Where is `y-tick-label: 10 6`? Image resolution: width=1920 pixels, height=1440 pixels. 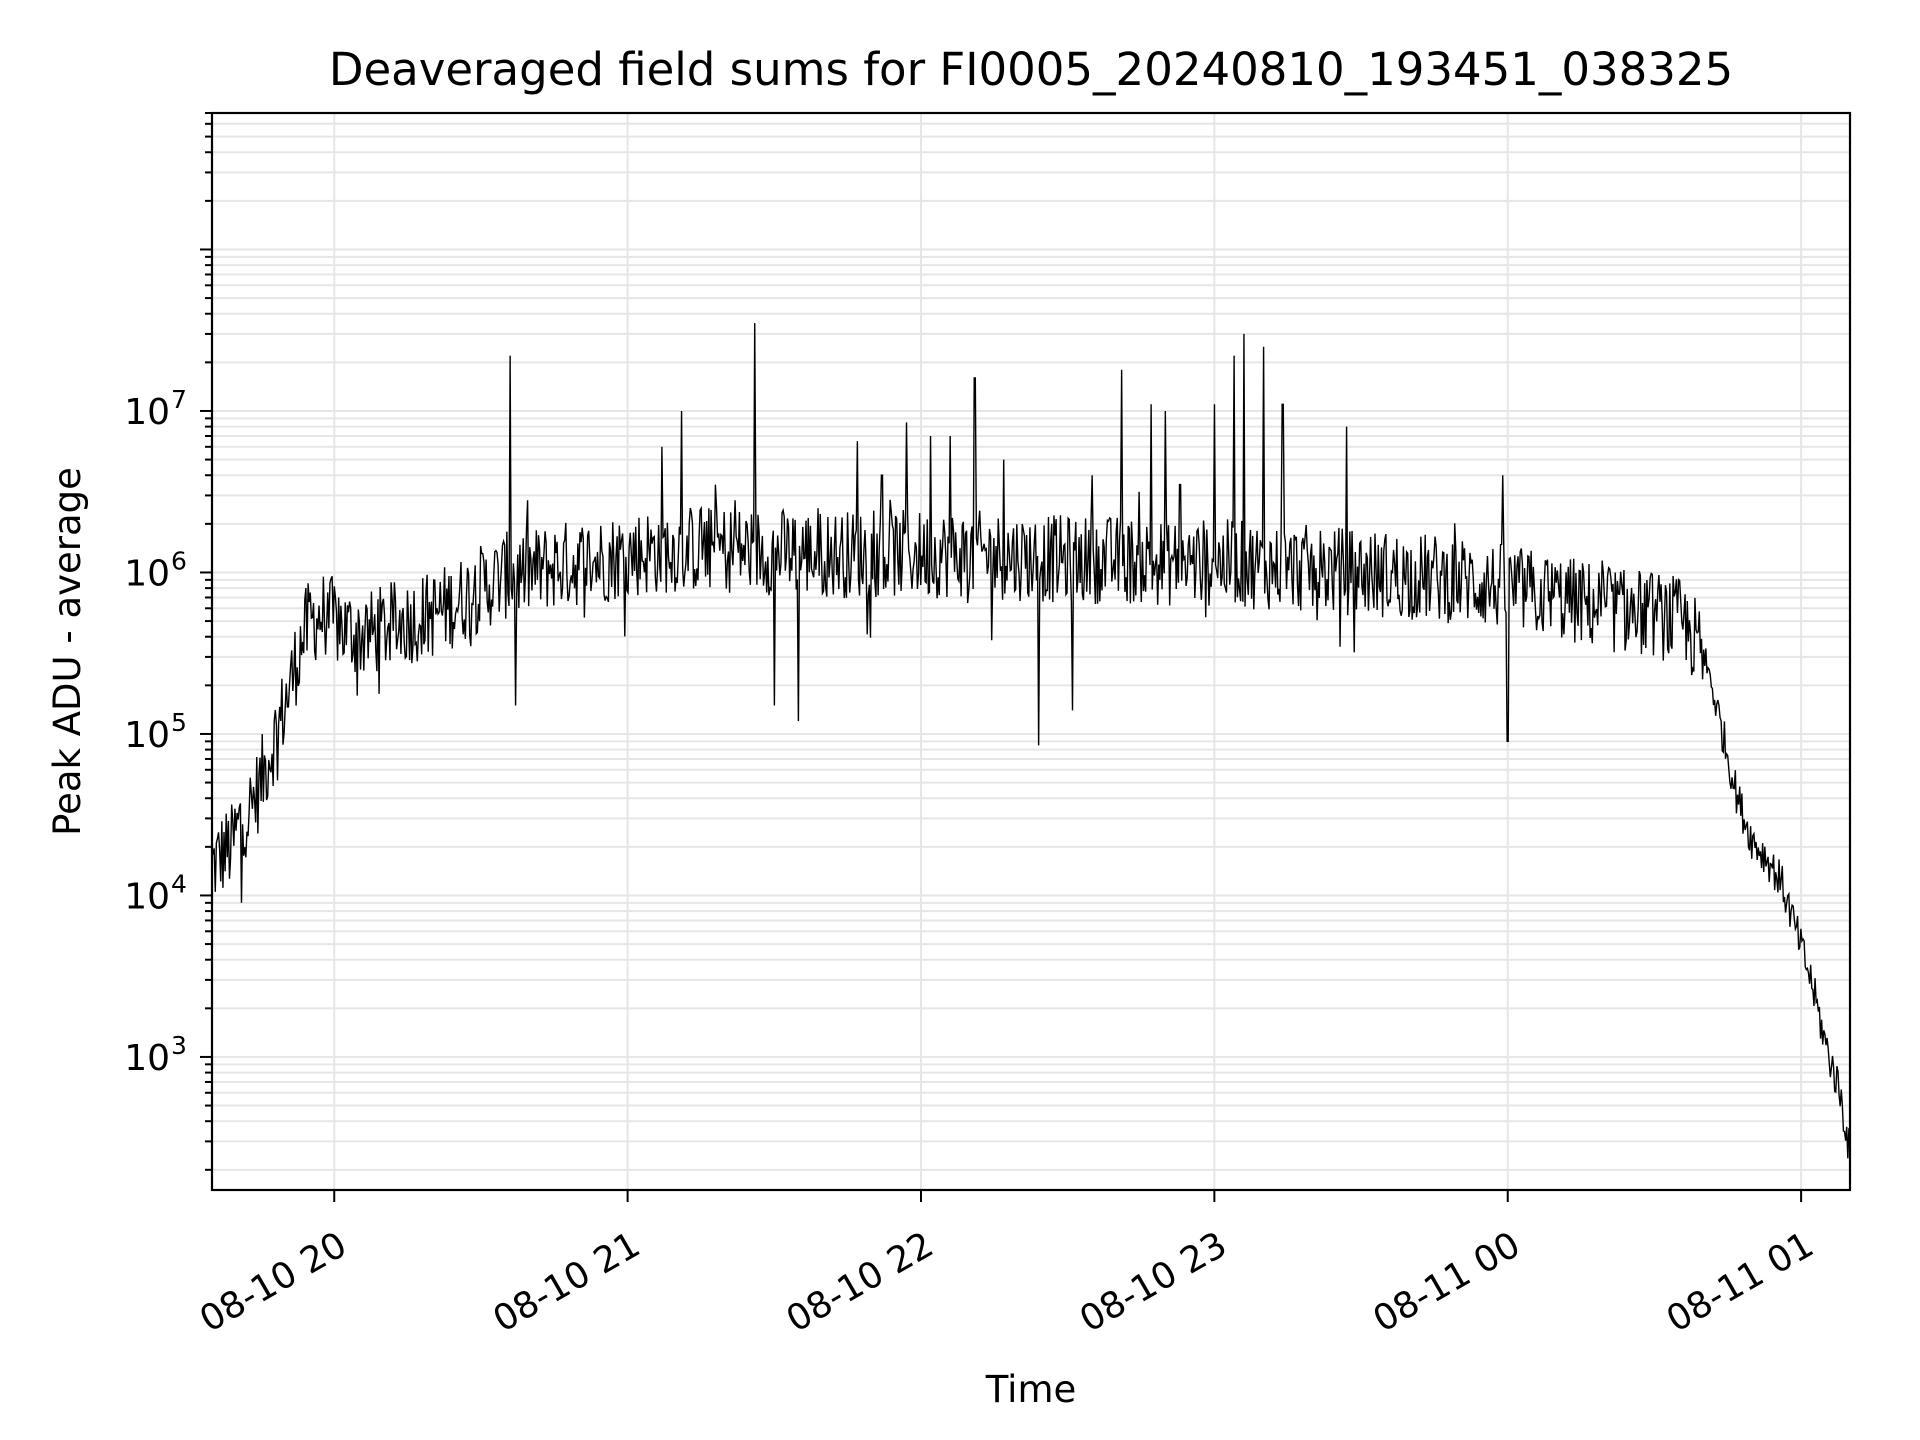 y-tick-label: 10 6 is located at coordinates (155, 570).